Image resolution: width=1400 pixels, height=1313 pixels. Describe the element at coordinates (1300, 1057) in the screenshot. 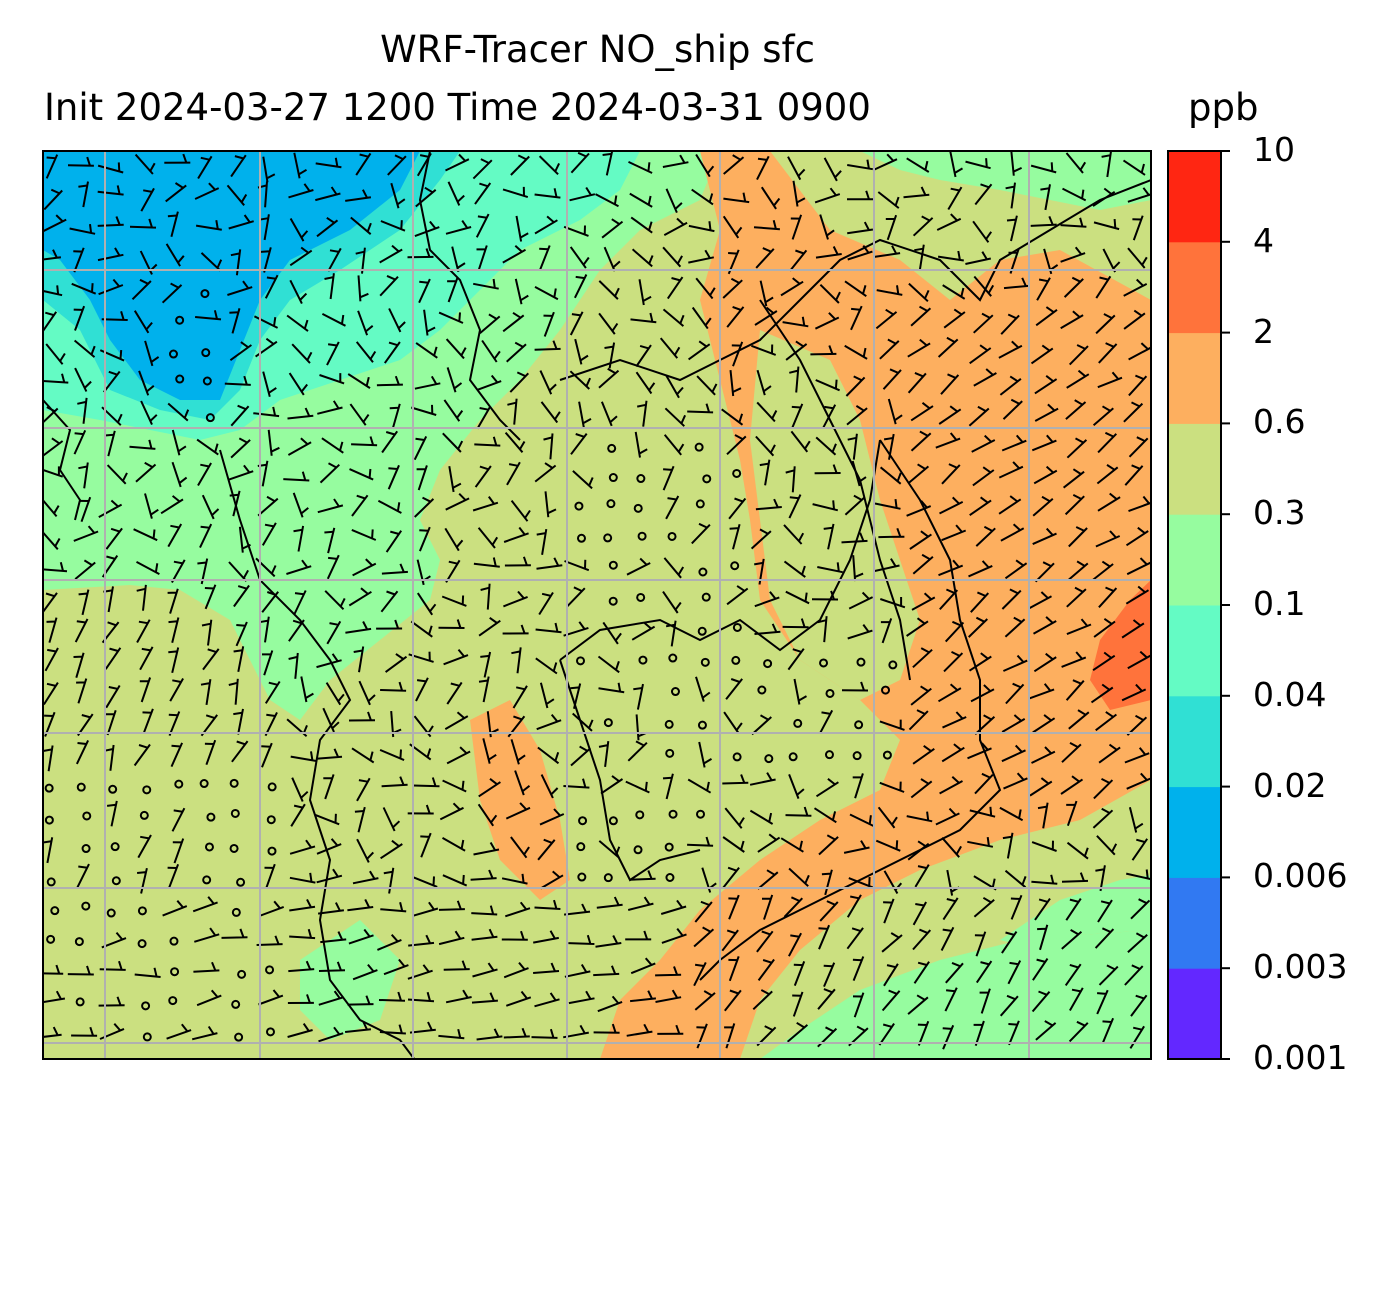

I see `colorbar-tick-label: 0.001` at that location.